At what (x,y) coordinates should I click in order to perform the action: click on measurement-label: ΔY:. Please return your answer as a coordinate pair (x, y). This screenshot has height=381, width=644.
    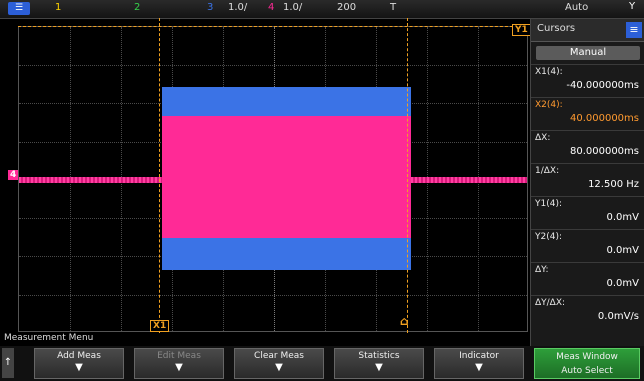
    Looking at the image, I should click on (542, 270).